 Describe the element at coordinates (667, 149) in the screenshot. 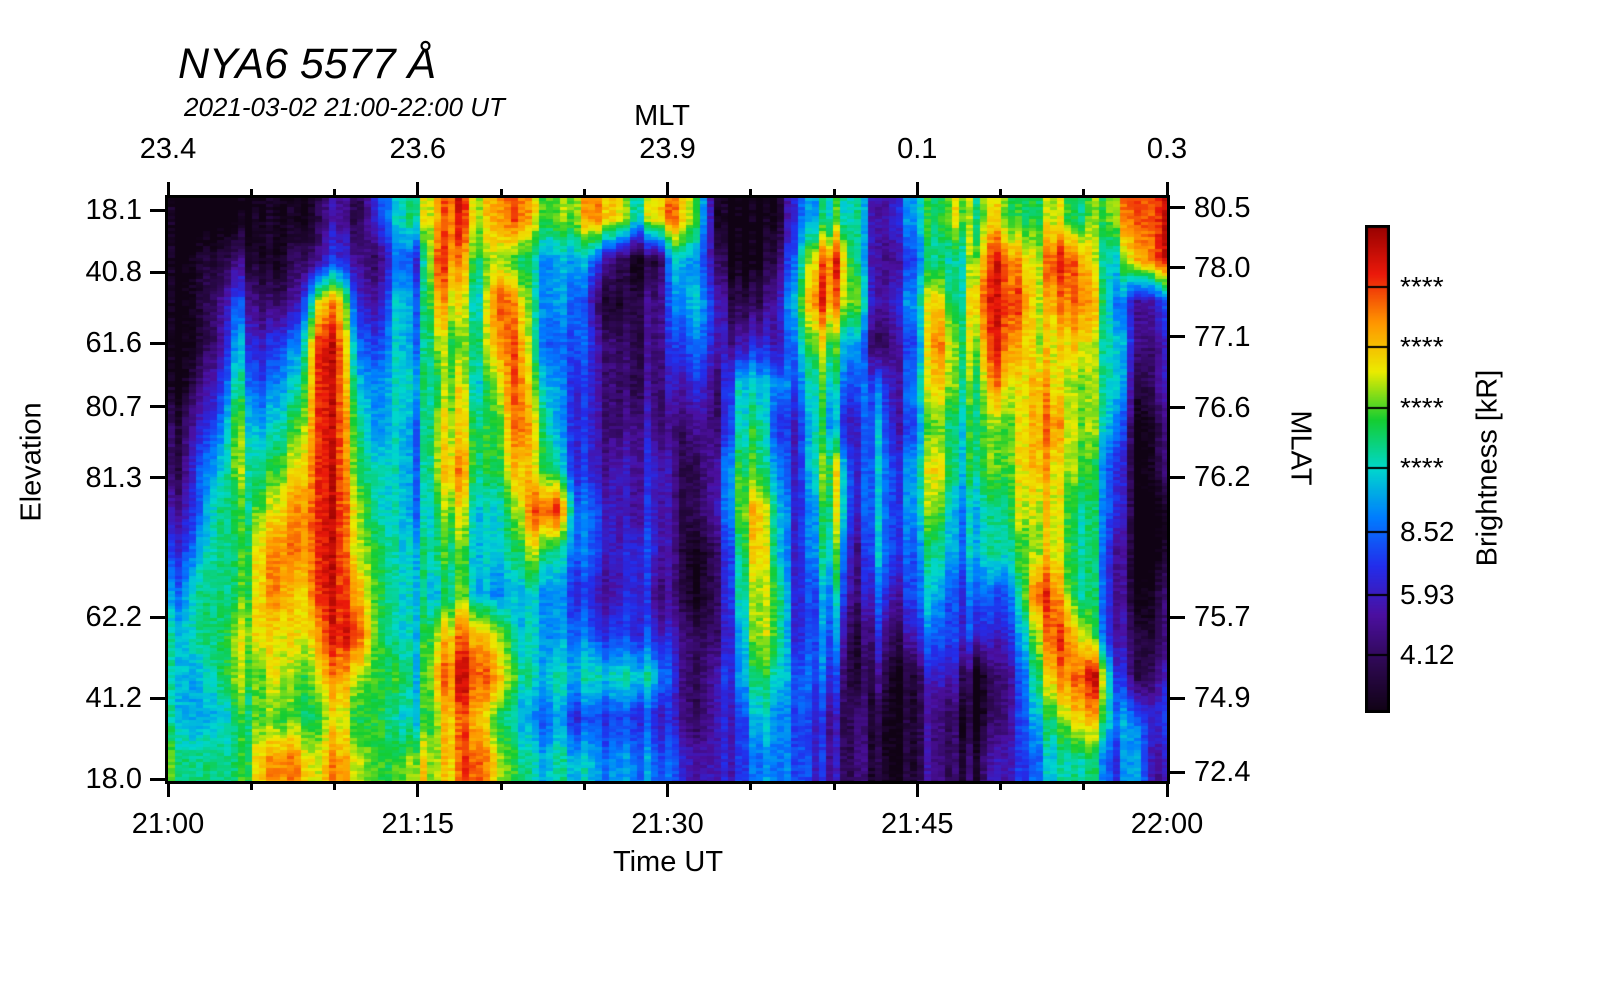

I see `top-tick-label: 23.9` at that location.